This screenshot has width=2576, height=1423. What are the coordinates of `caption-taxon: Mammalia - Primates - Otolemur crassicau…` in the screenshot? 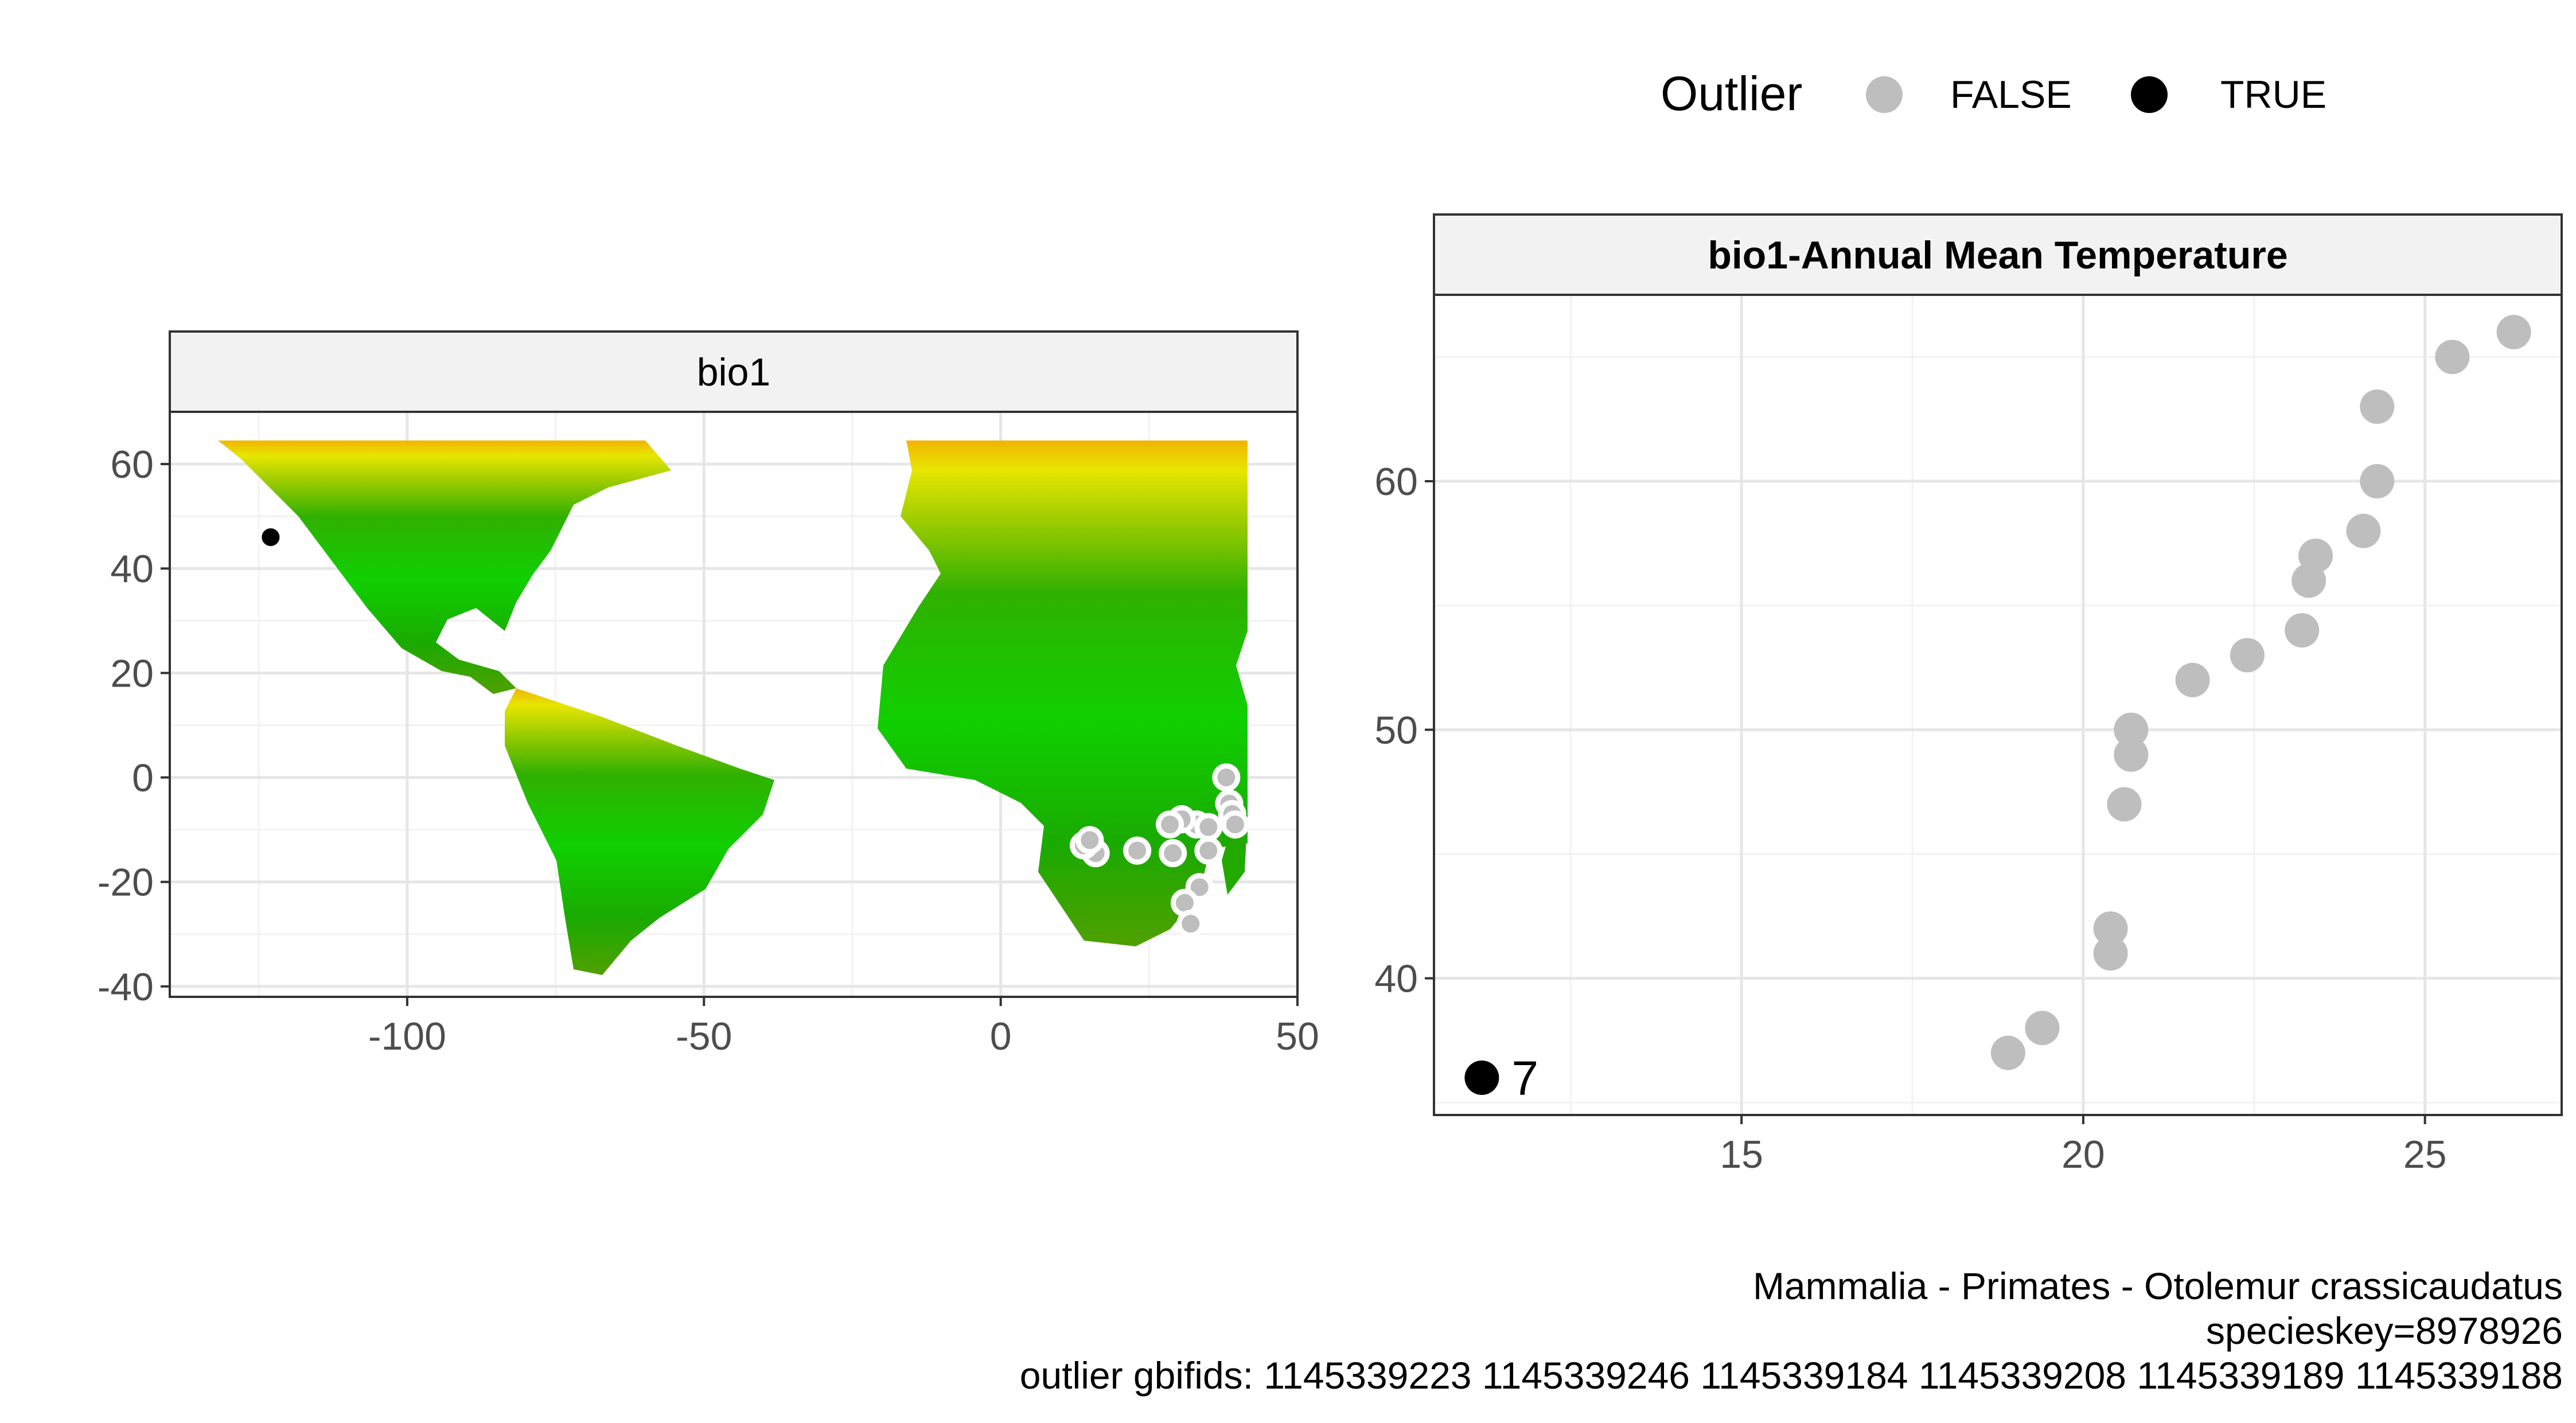 It's located at (2158, 1286).